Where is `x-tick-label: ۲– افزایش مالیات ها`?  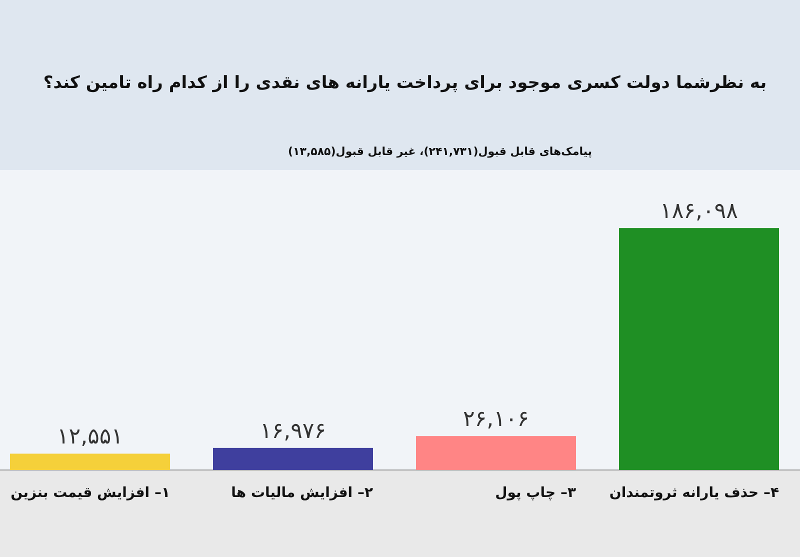
x-tick-label: ۲– افزایش مالیات ها is located at coordinates (302, 493).